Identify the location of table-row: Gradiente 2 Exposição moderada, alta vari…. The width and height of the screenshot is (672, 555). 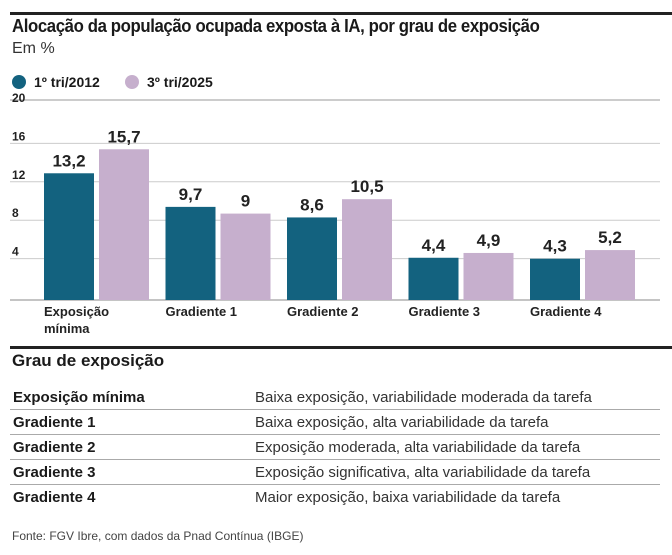
(335, 447).